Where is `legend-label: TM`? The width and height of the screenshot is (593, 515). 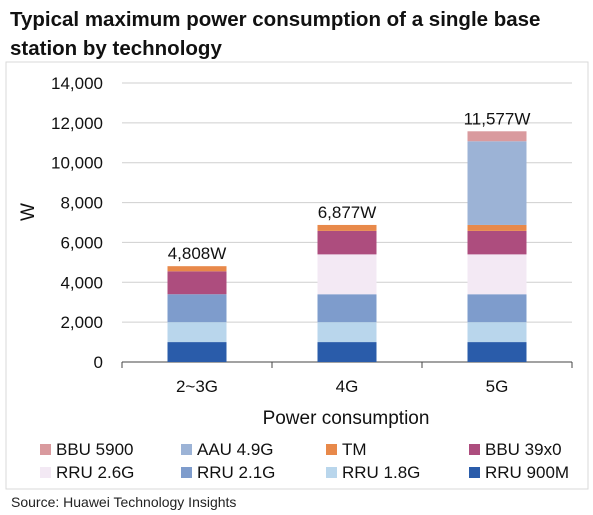
legend-label: TM is located at coordinates (354, 449).